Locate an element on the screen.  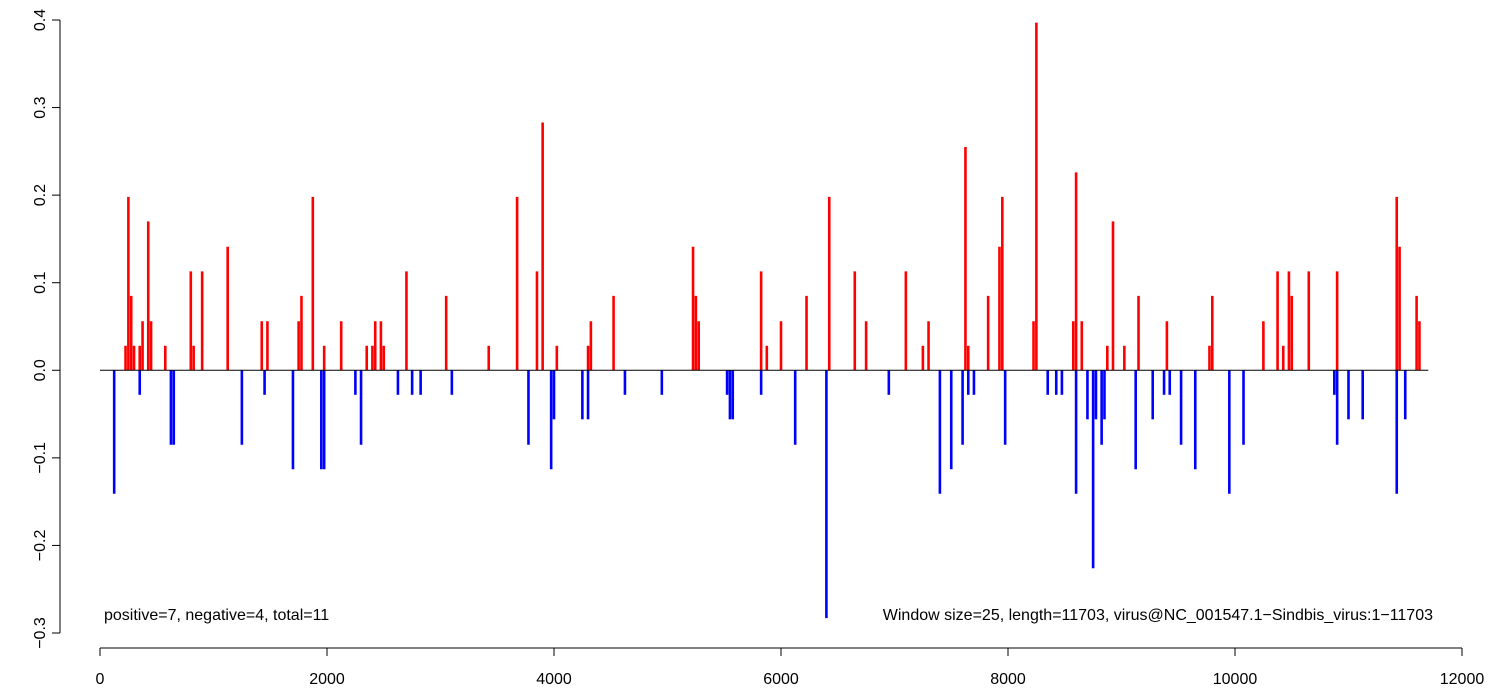
y-tick-label-1: −0.2 is located at coordinates (40, 546).